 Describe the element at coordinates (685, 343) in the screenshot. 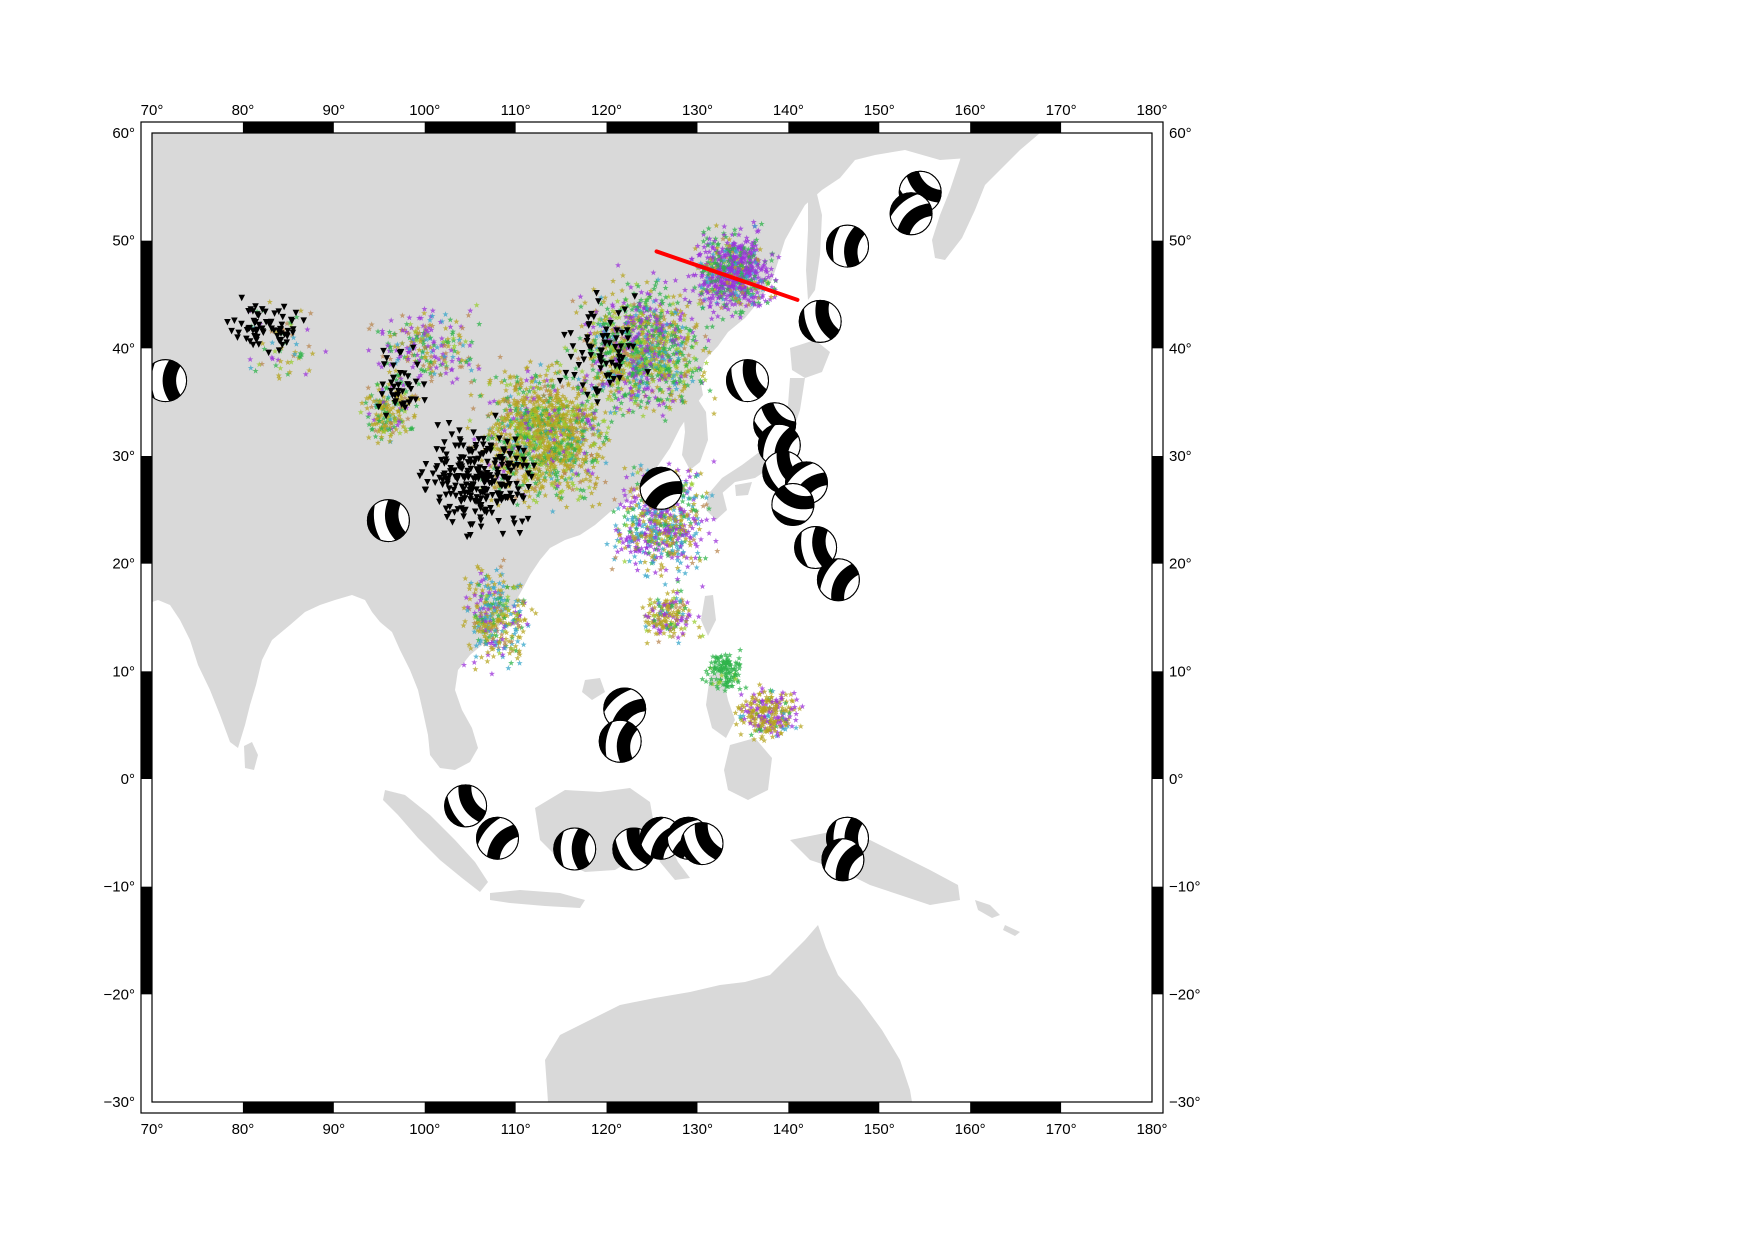

I see `event-star-1968` at that location.